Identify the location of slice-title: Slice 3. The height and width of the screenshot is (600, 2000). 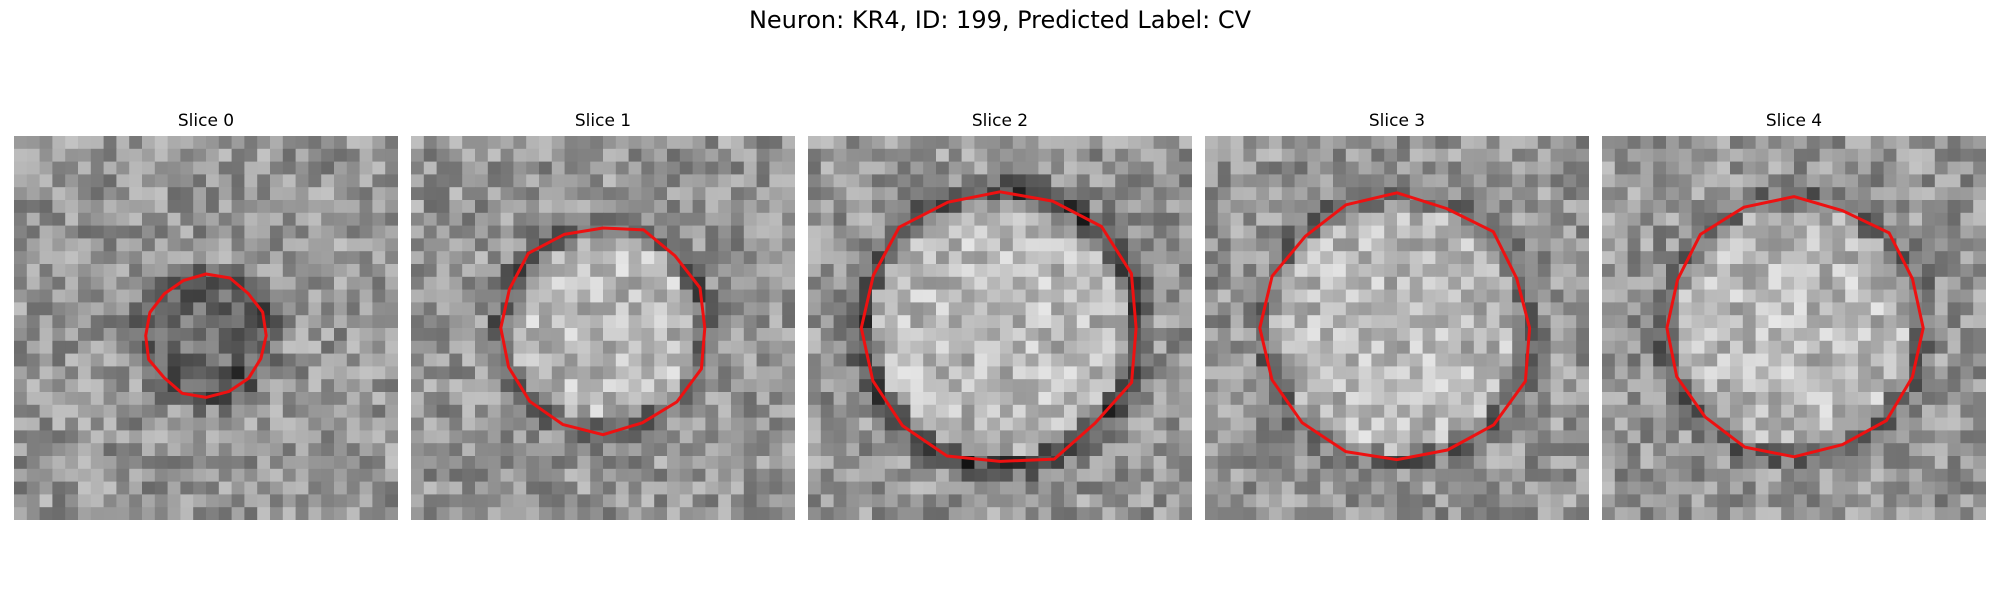
(1397, 121).